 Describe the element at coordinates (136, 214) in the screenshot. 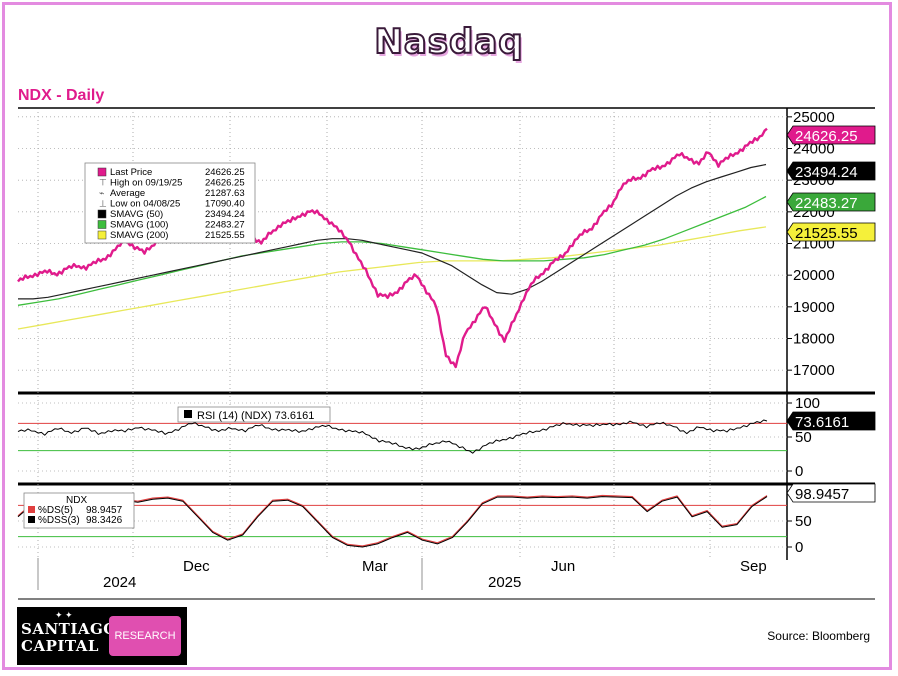

I see `legend-label: SMAVG (50)` at that location.